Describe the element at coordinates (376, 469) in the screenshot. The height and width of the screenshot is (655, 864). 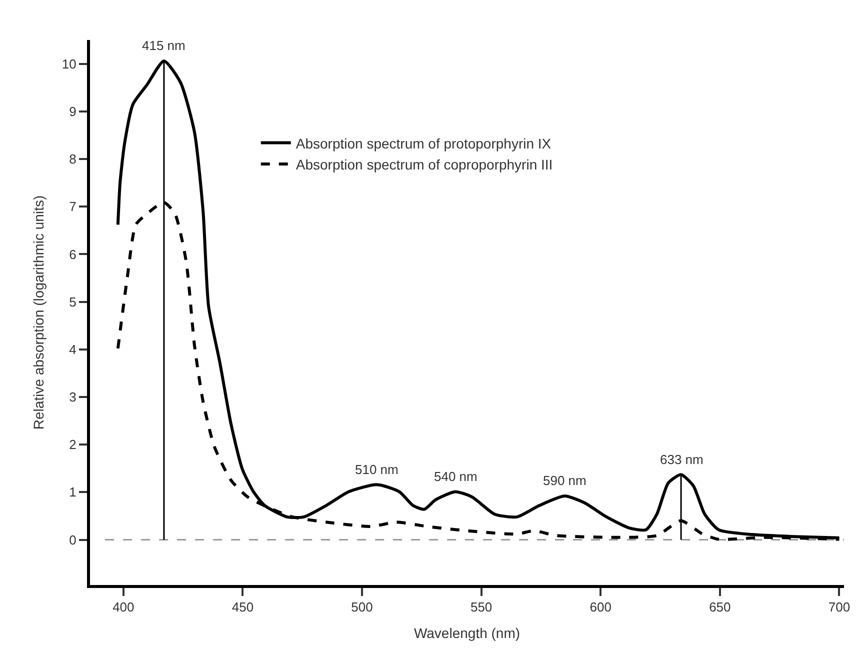
I see `annotation: 510 nm` at that location.